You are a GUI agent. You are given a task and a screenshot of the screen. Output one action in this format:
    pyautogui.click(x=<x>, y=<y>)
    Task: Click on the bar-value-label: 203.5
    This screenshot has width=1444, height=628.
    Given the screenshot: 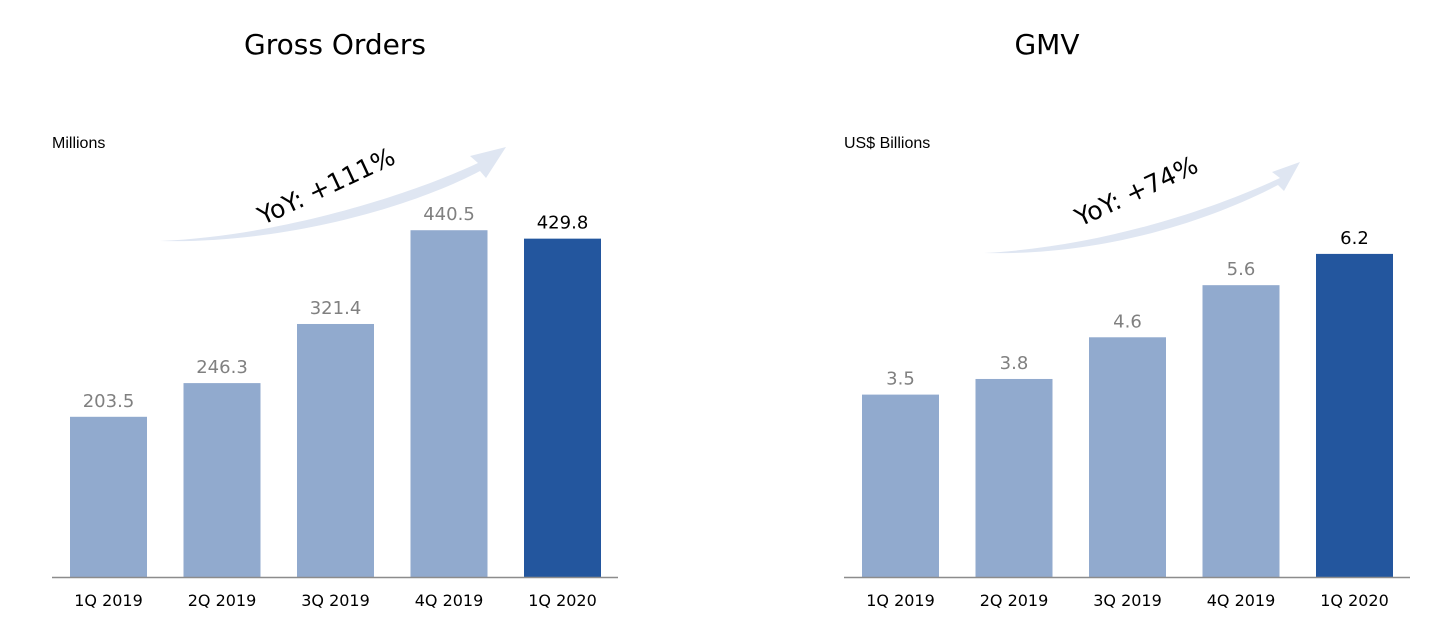 What is the action you would take?
    pyautogui.click(x=109, y=401)
    